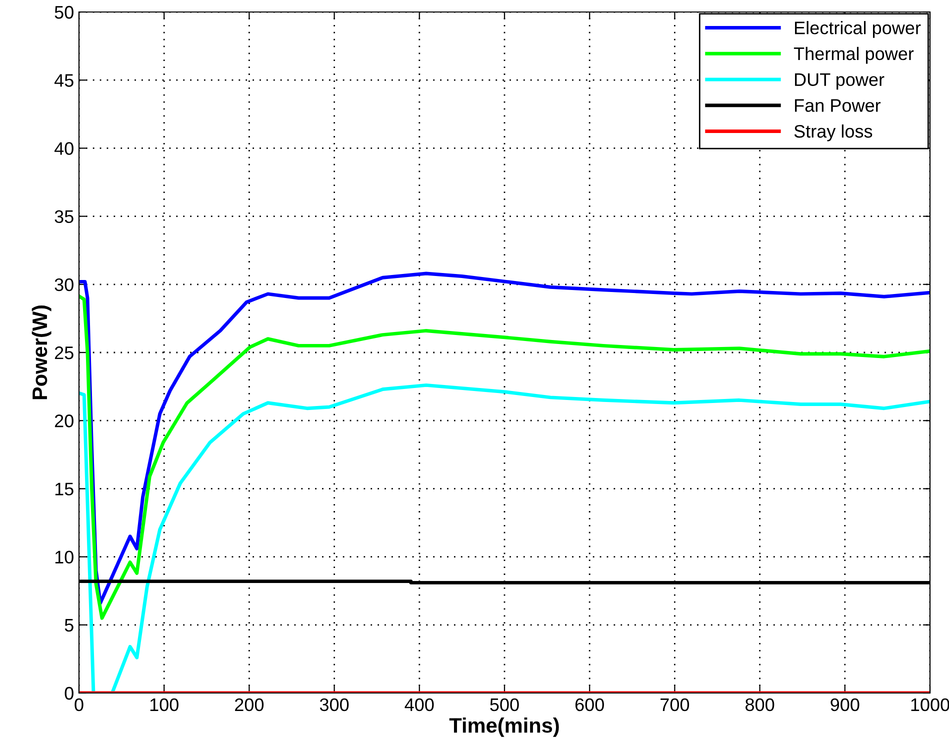 Image resolution: width=949 pixels, height=751 pixels. I want to click on y-tick-label: 35, so click(64, 217).